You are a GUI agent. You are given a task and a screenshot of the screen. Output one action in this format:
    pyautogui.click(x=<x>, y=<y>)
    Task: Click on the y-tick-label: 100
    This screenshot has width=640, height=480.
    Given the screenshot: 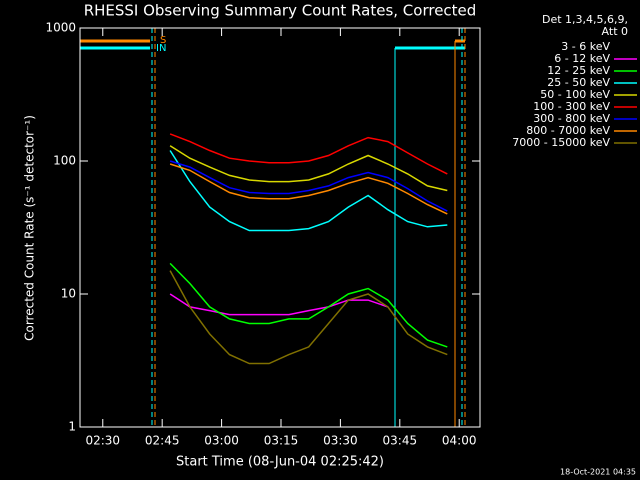 What is the action you would take?
    pyautogui.click(x=64, y=161)
    